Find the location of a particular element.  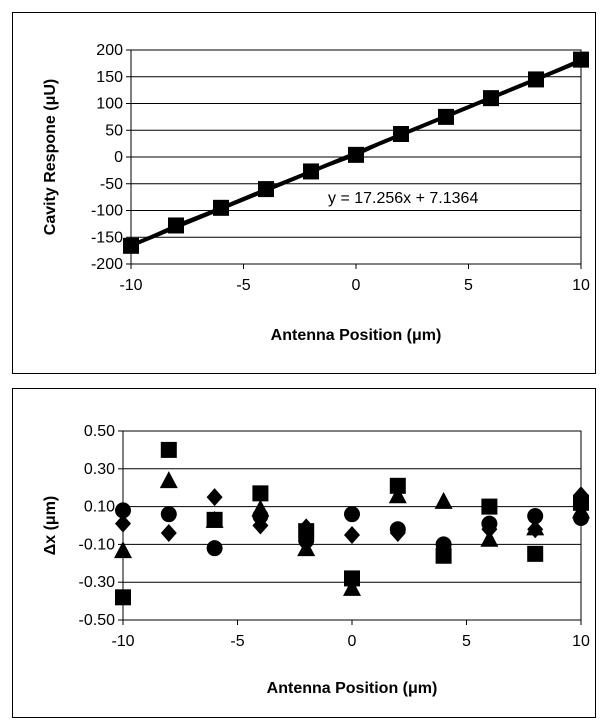

y-tick-label: 0 is located at coordinates (118, 157).